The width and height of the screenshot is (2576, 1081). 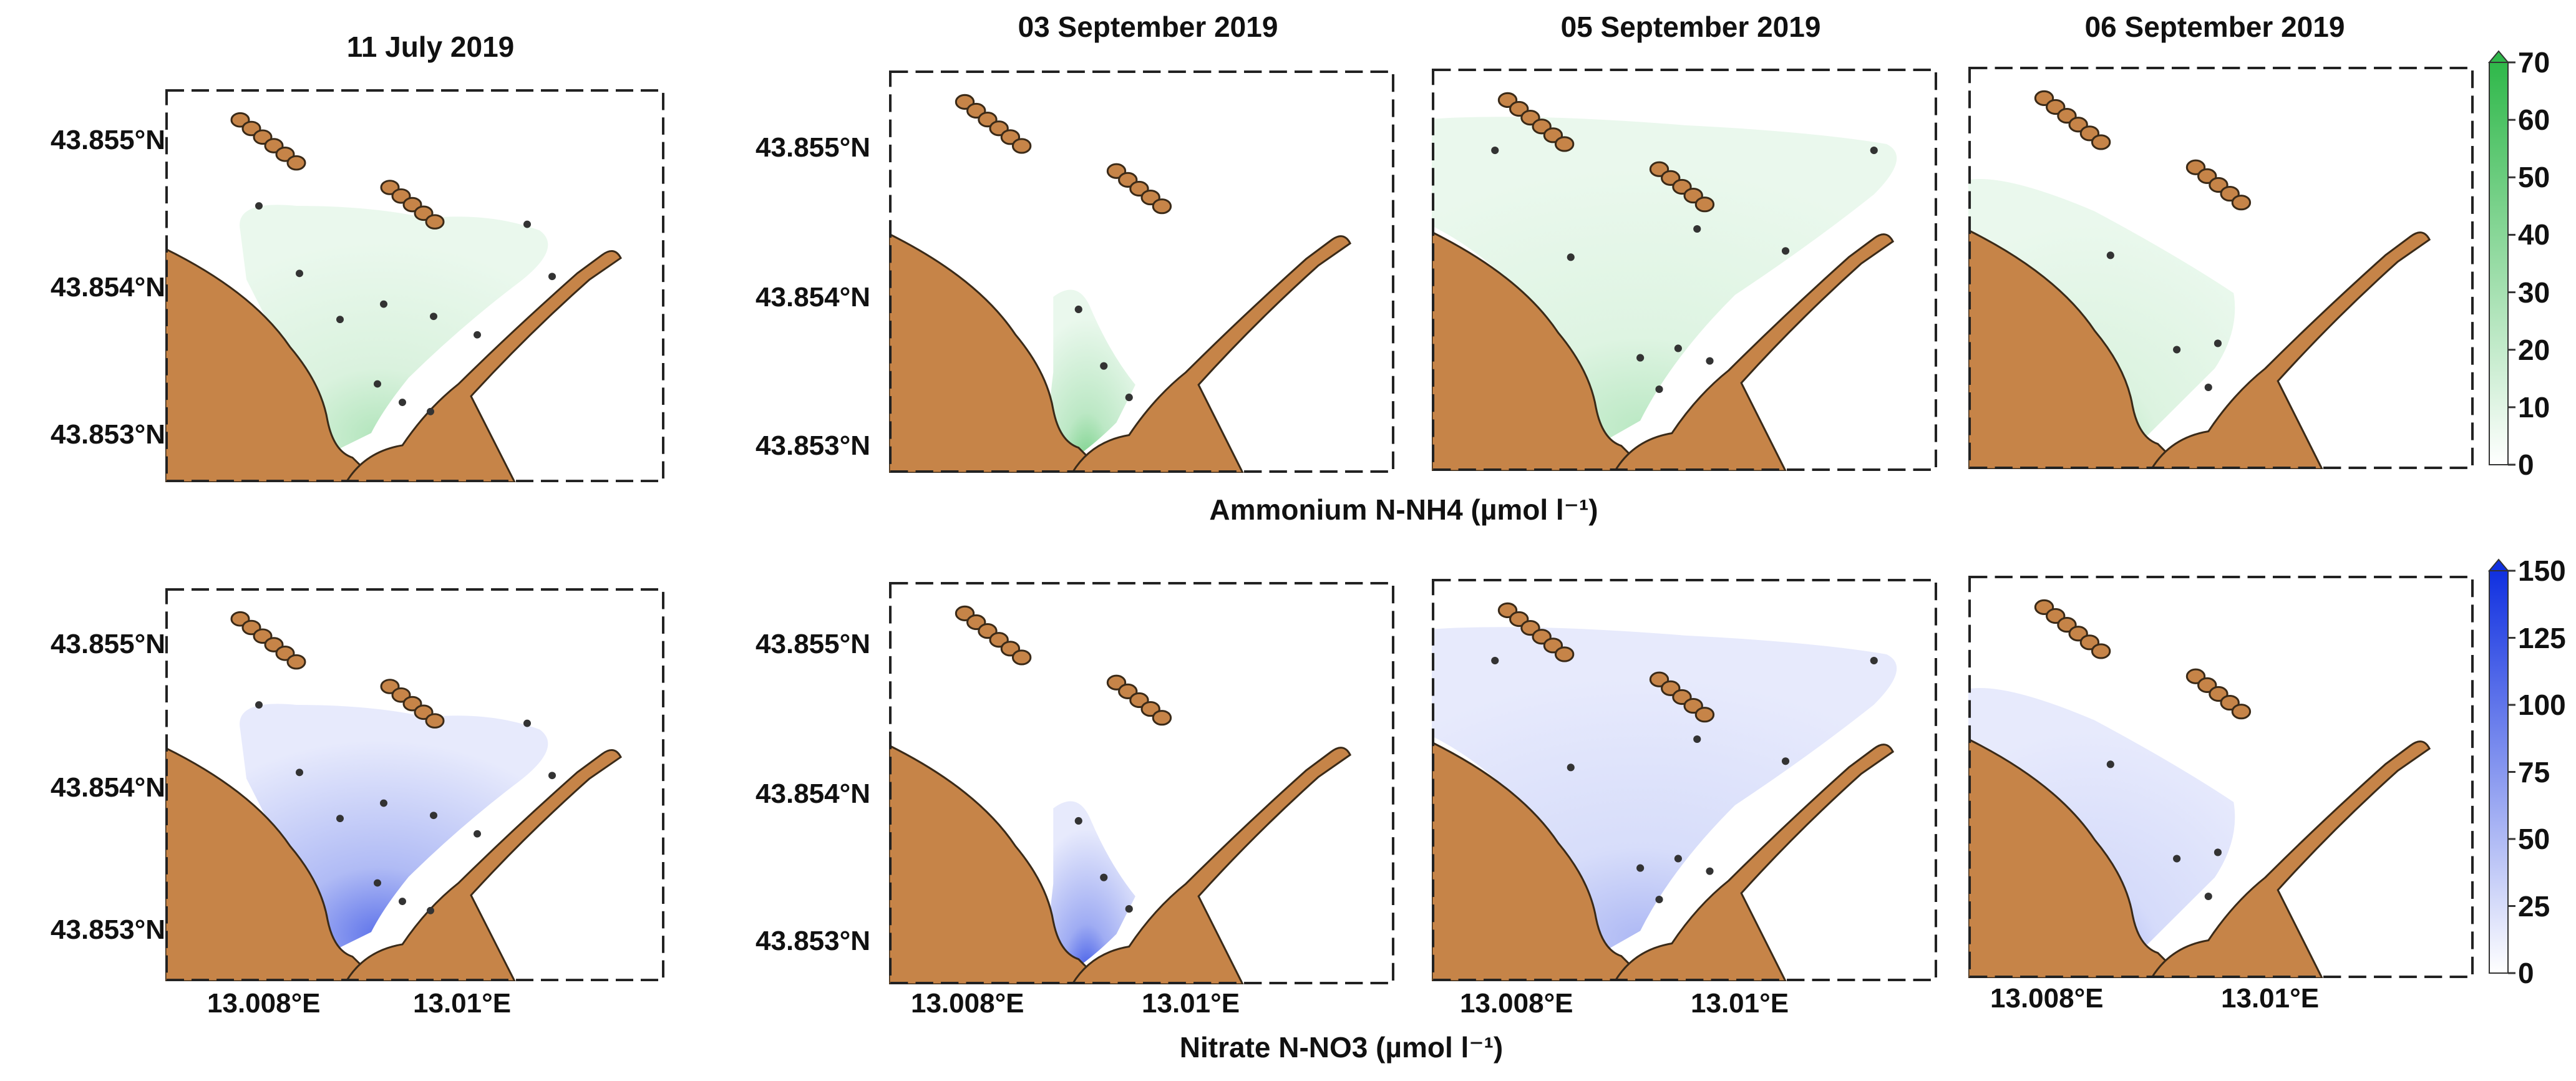 What do you see at coordinates (2214, 27) in the screenshot?
I see `title-06-sep: 06 September 2019` at bounding box center [2214, 27].